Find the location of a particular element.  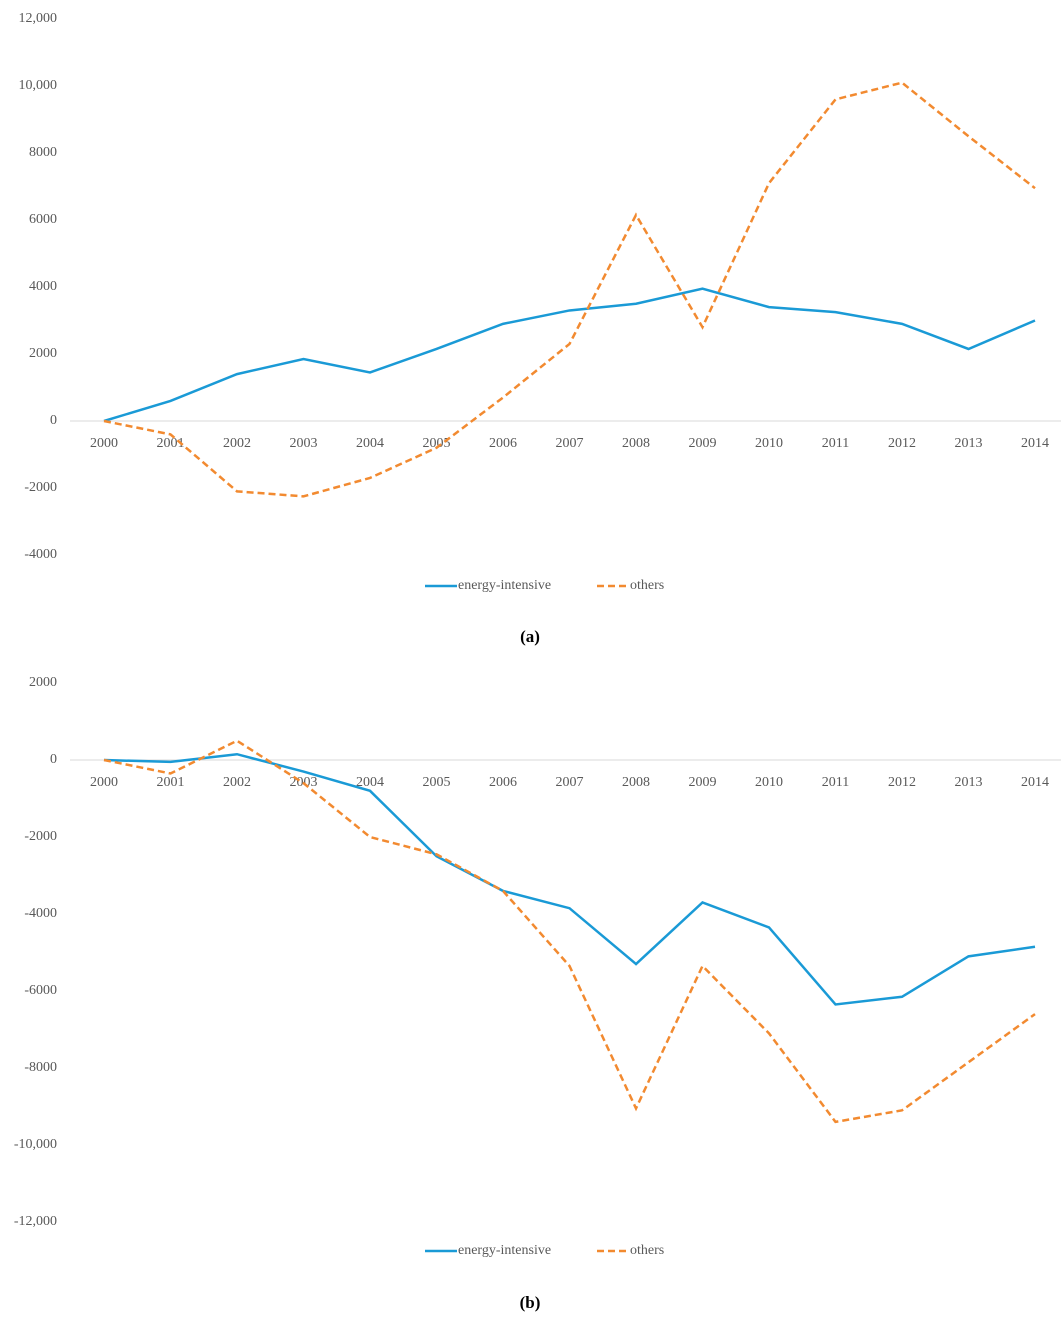

y-tick-label: -8000 is located at coordinates (40, 1067).